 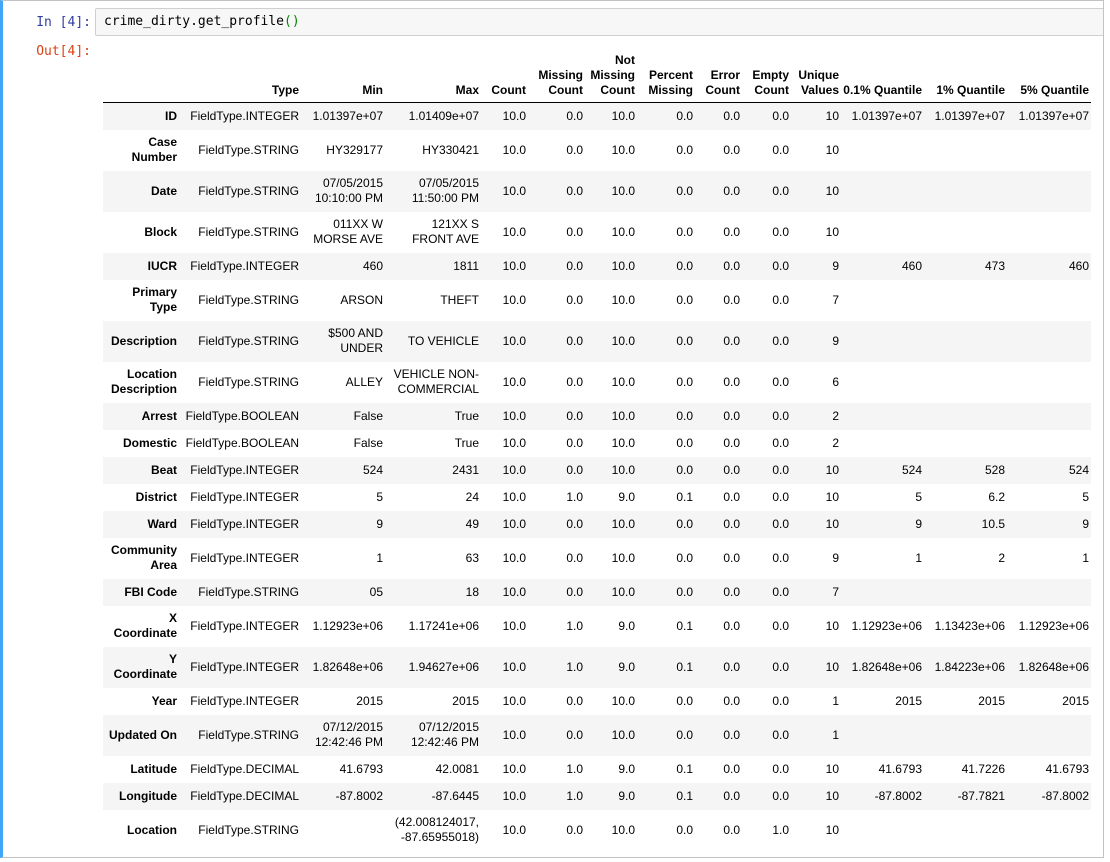 I want to click on table-cell: 1.12923e+06, so click(x=886, y=625).